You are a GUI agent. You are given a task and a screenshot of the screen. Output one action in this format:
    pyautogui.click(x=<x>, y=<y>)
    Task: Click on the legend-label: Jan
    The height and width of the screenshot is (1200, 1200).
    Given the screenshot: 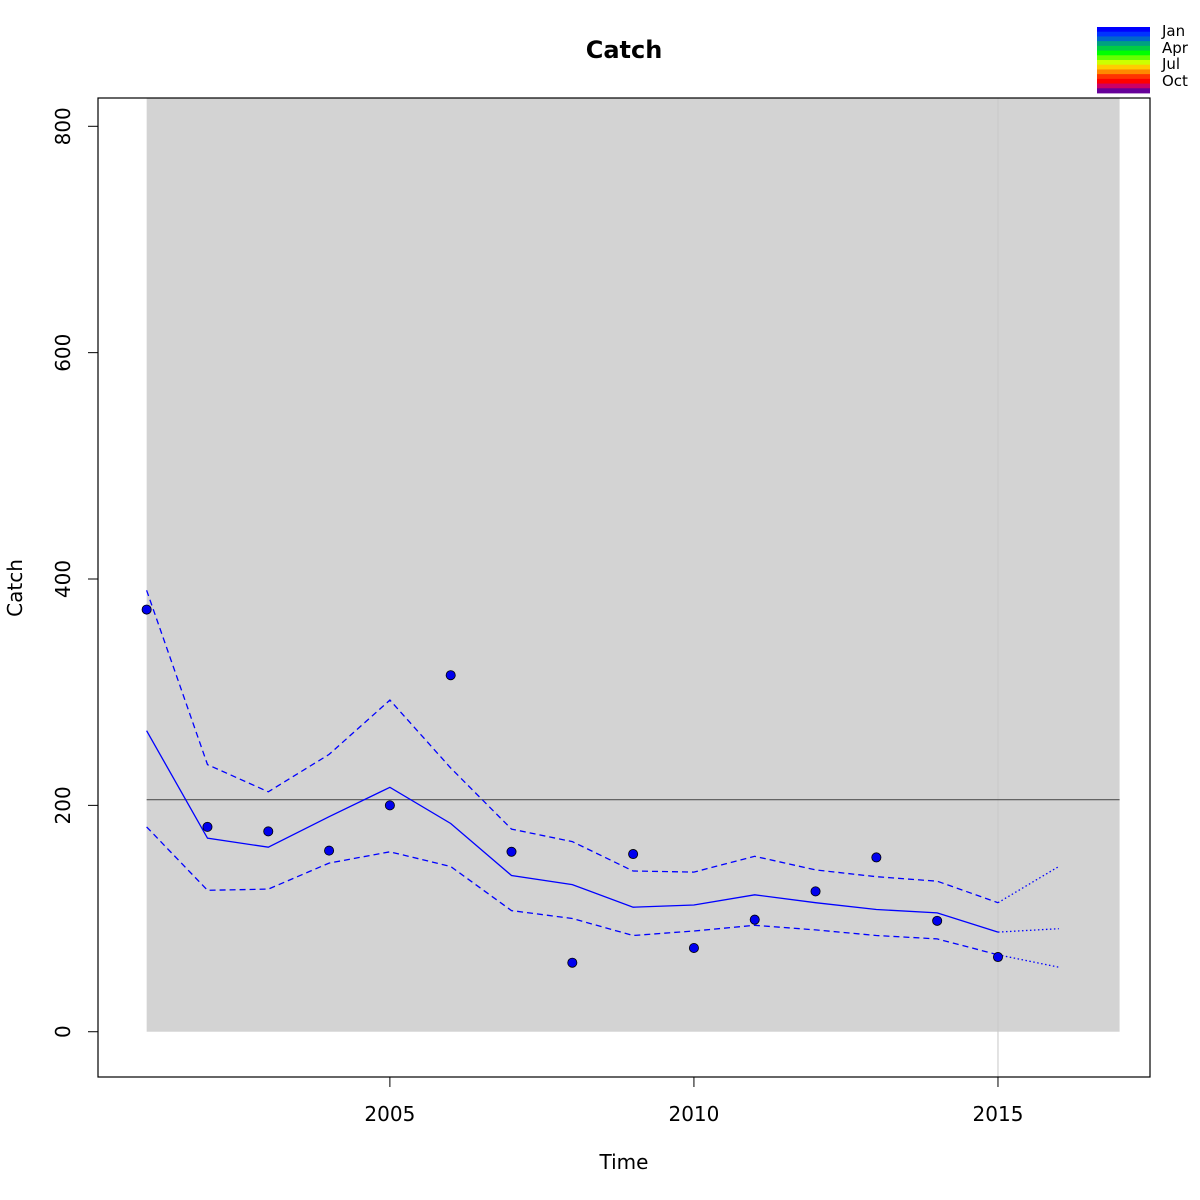 What is the action you would take?
    pyautogui.click(x=1173, y=31)
    